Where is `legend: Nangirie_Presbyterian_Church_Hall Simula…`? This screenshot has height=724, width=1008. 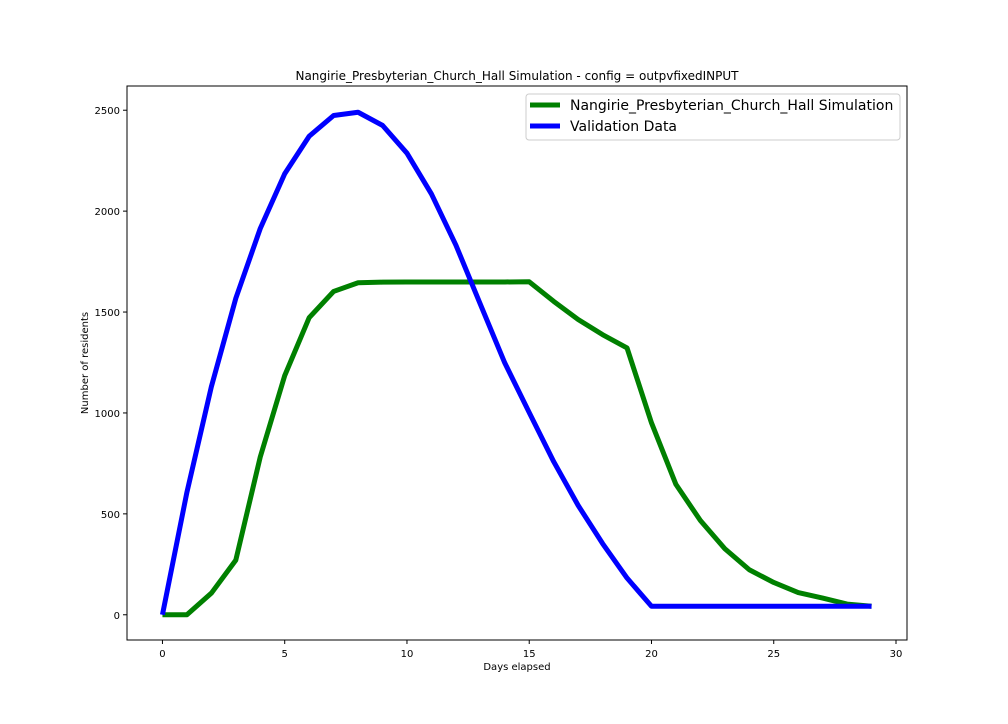
legend: Nangirie_Presbyterian_Church_Hall Simula… is located at coordinates (713, 117).